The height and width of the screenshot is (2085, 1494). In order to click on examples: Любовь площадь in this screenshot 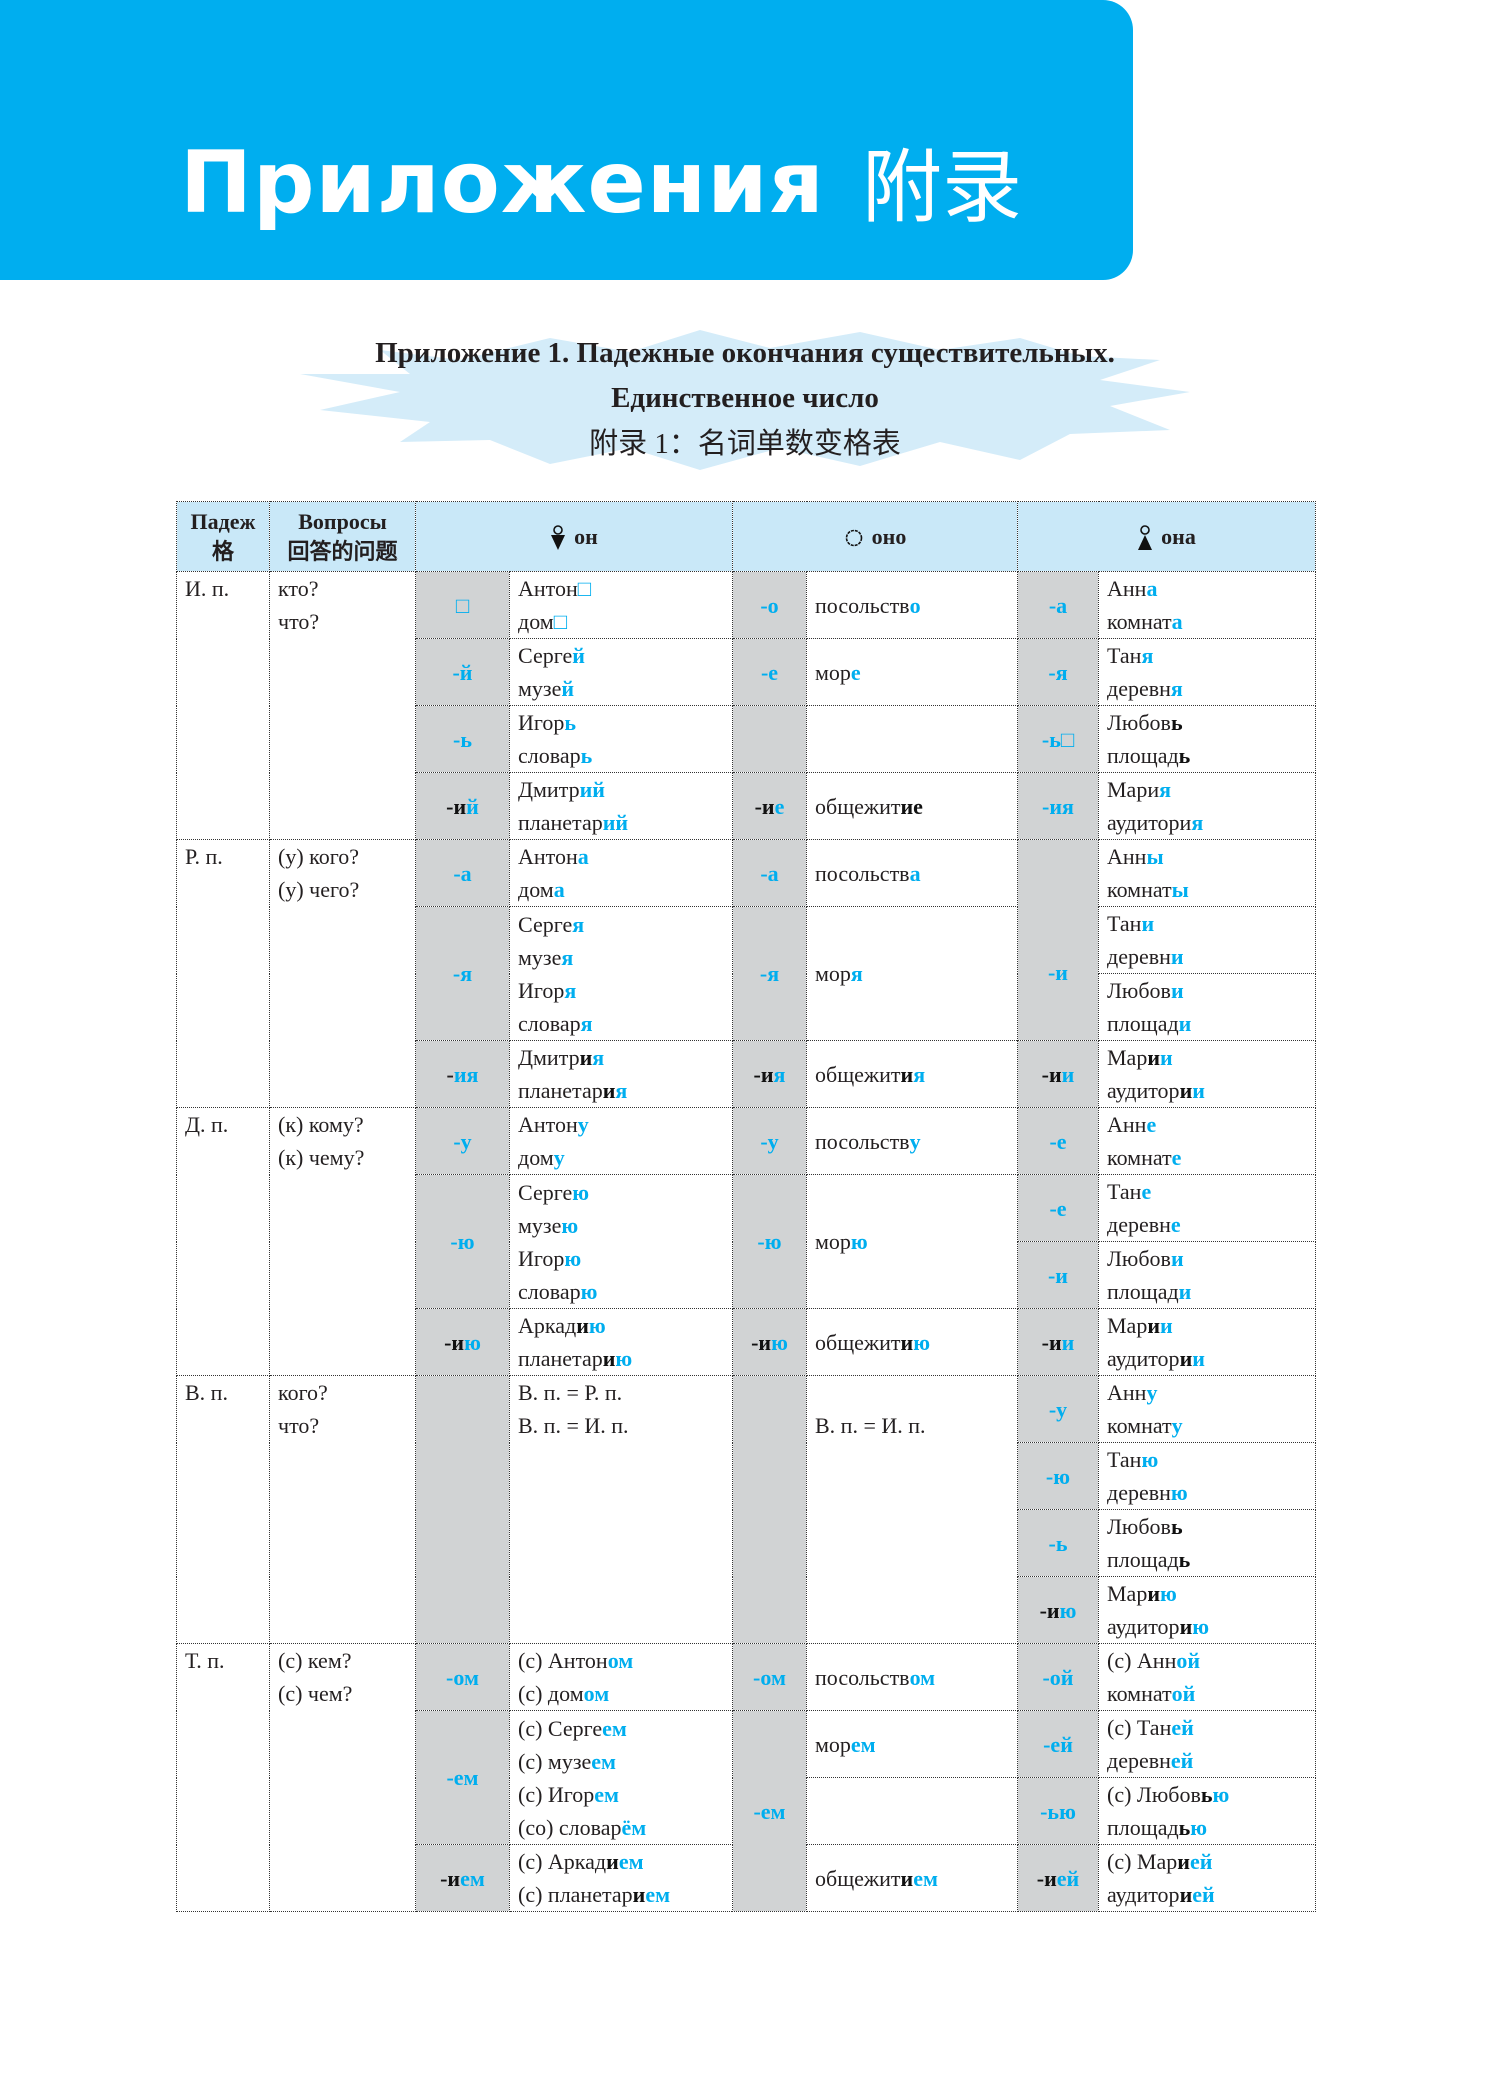, I will do `click(1207, 739)`.